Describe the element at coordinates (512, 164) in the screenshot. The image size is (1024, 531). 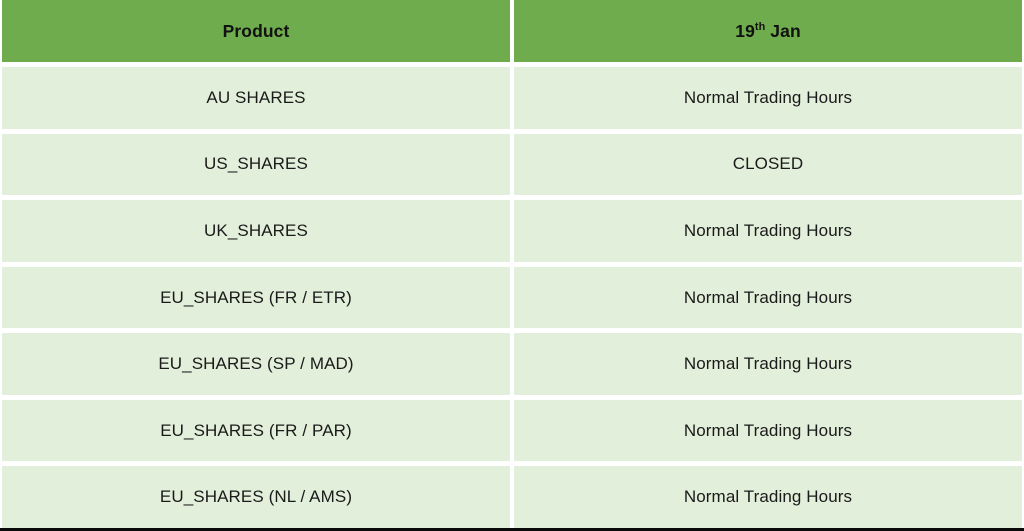
I see `table-row: US_SHARES CLOSED` at that location.